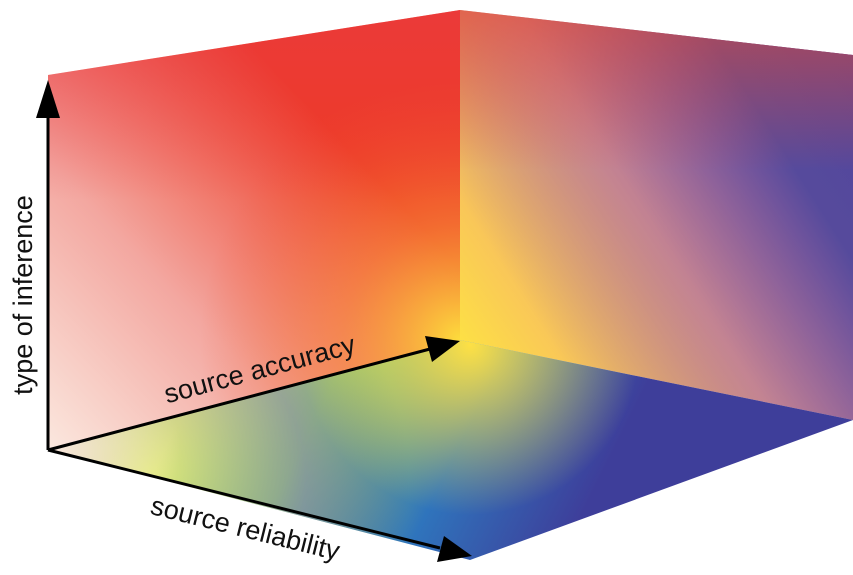 The height and width of the screenshot is (575, 853). What do you see at coordinates (244, 499) in the screenshot?
I see `horizontal-axis-line` at bounding box center [244, 499].